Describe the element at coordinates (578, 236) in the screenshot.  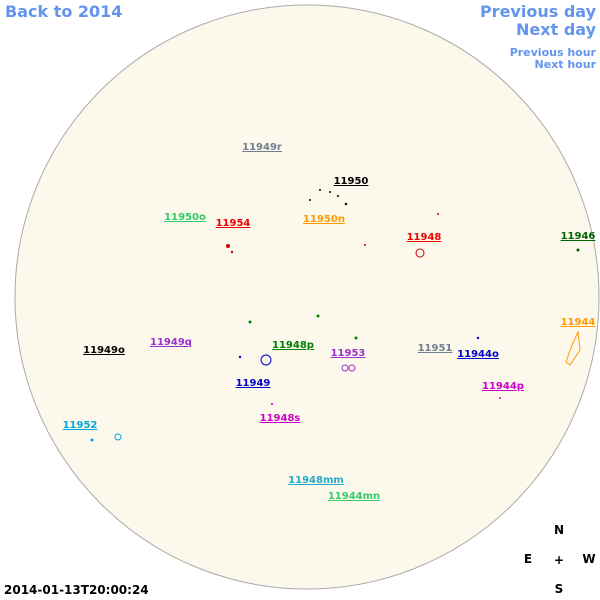
I see `region-label: 11946` at that location.